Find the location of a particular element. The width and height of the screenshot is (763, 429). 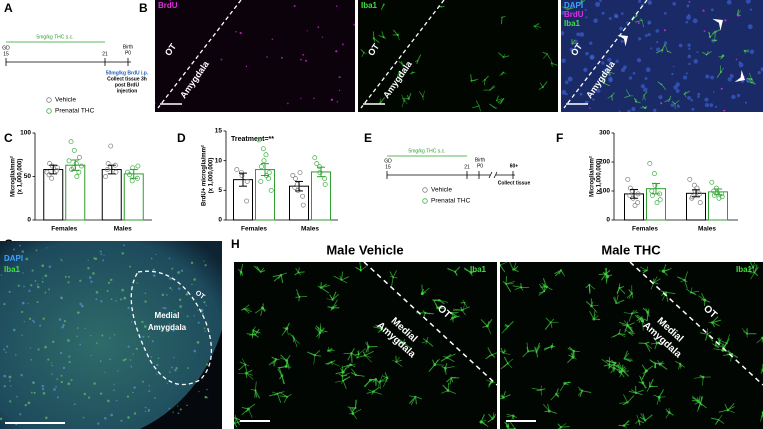

axis-break is located at coordinates (495, 175).